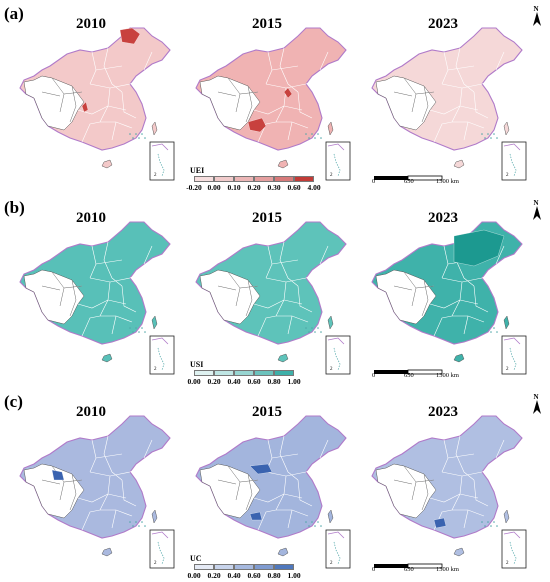 The image size is (550, 582). I want to click on hainan-island, so click(107, 358).